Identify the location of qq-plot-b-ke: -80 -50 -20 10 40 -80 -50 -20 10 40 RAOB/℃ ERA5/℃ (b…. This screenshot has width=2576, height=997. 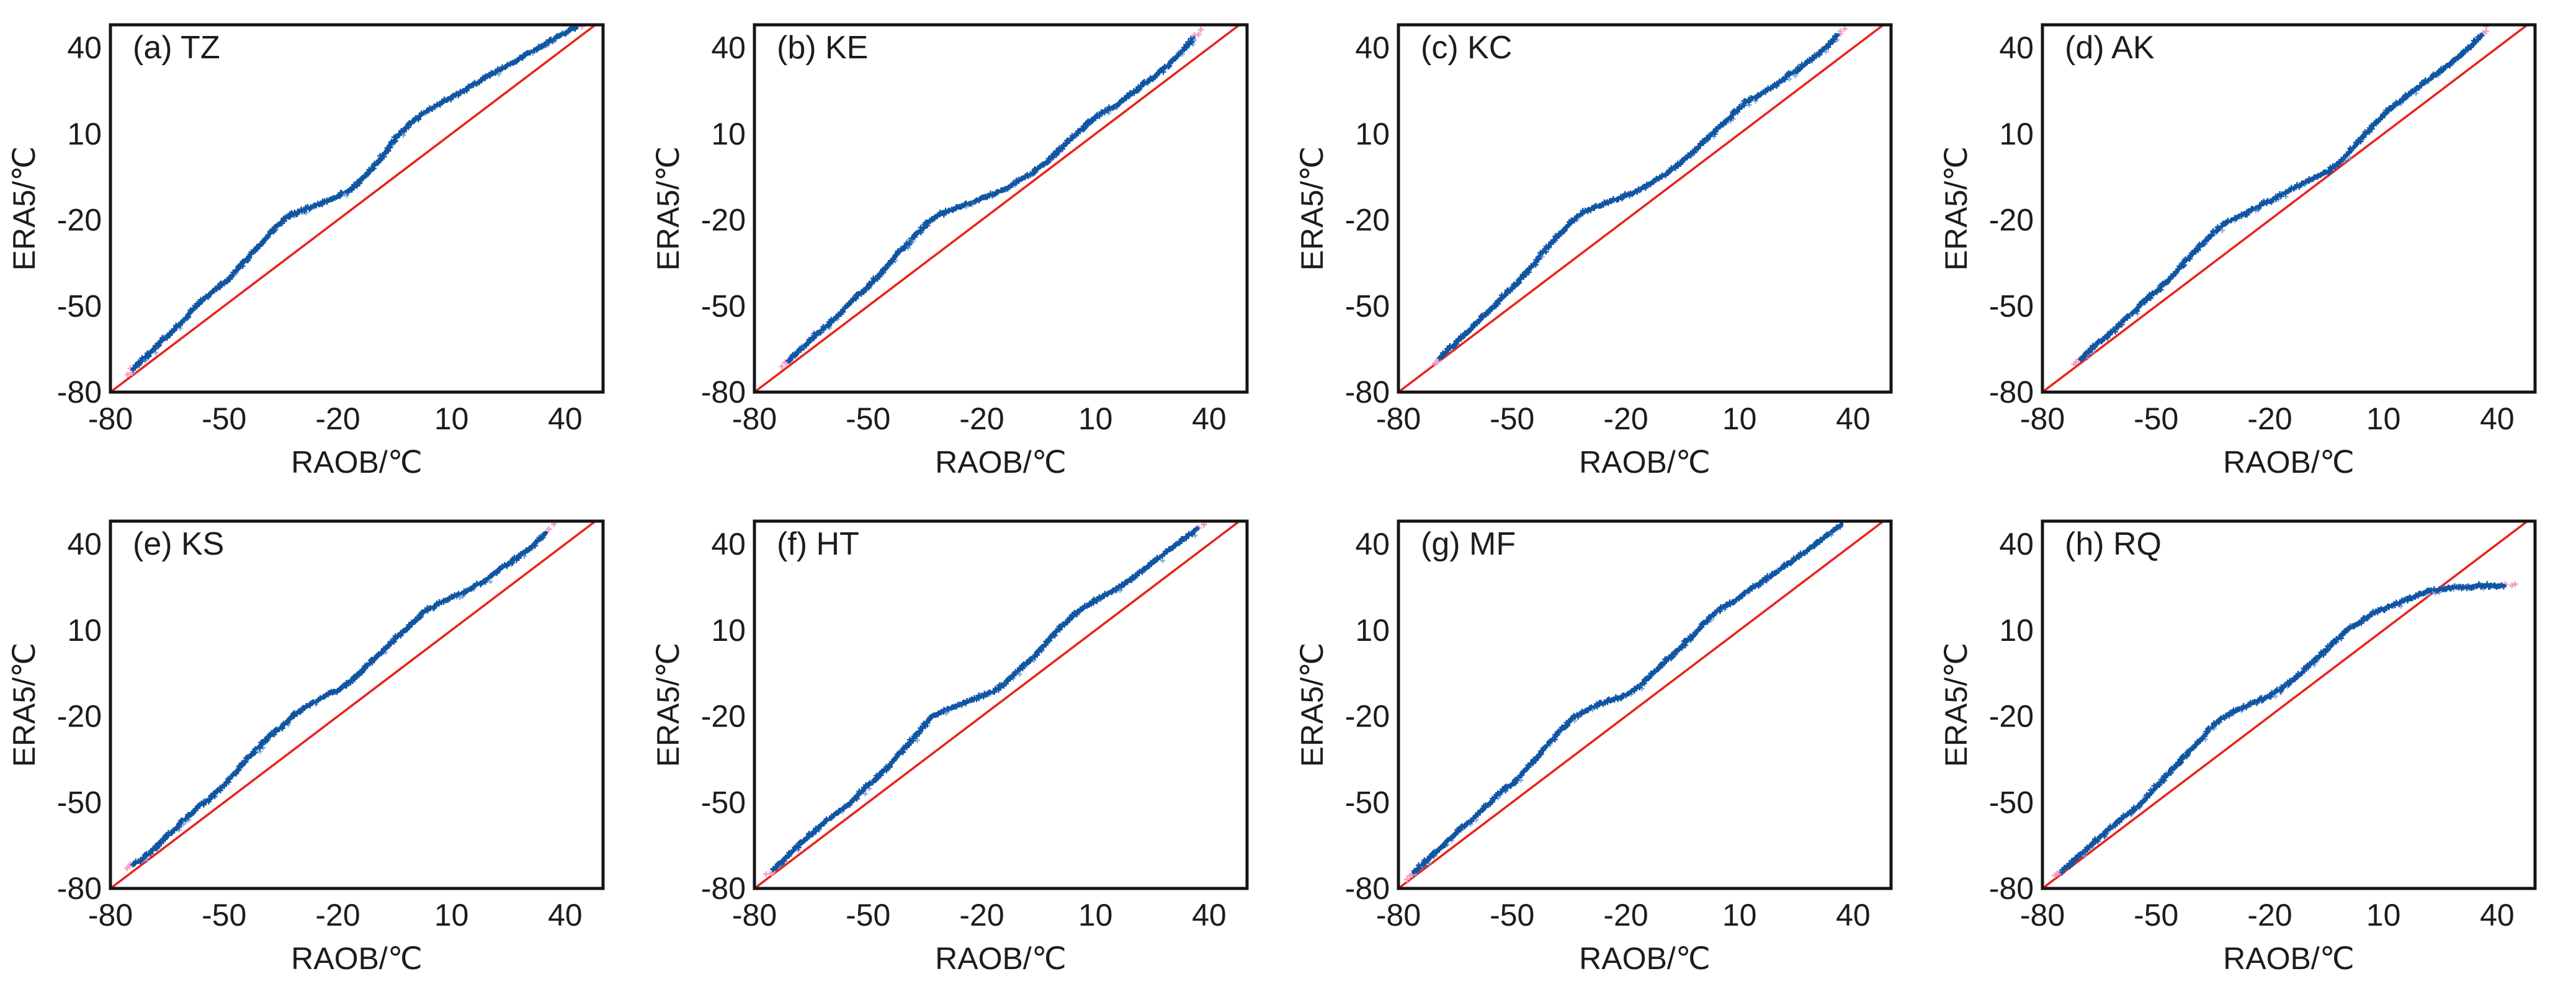
(950, 251).